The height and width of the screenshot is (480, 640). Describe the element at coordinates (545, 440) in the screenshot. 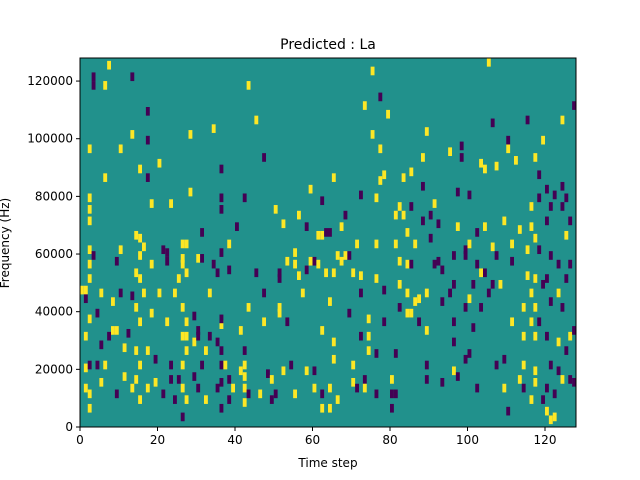

I see `x-tick-label: 120` at that location.